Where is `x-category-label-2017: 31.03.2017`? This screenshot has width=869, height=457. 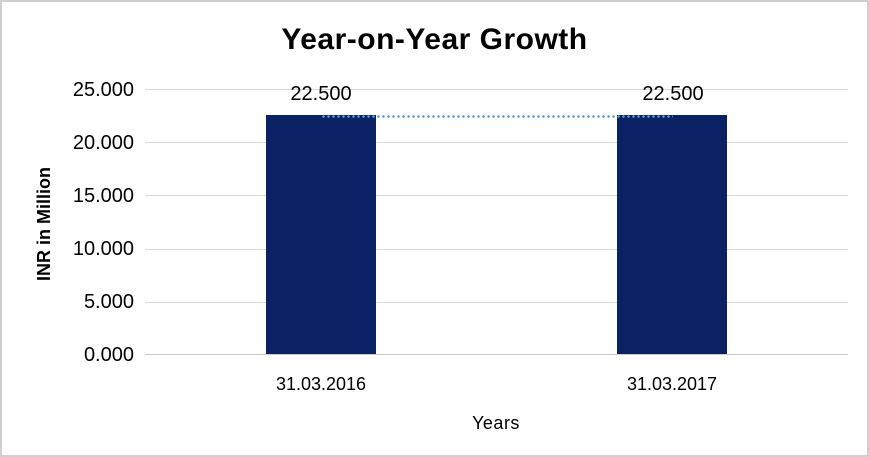 x-category-label-2017: 31.03.2017 is located at coordinates (672, 384).